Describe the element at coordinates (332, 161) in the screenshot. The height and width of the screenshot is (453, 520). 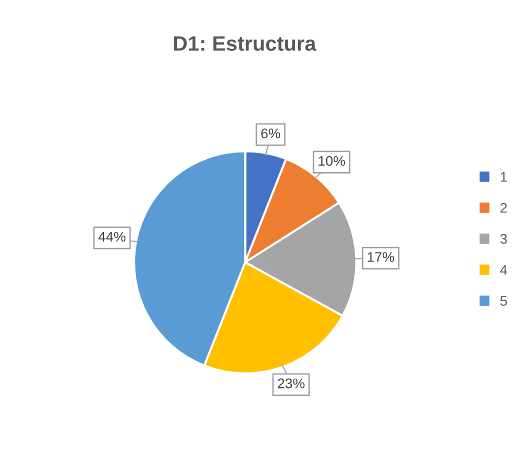
I see `data-label: 10%` at that location.